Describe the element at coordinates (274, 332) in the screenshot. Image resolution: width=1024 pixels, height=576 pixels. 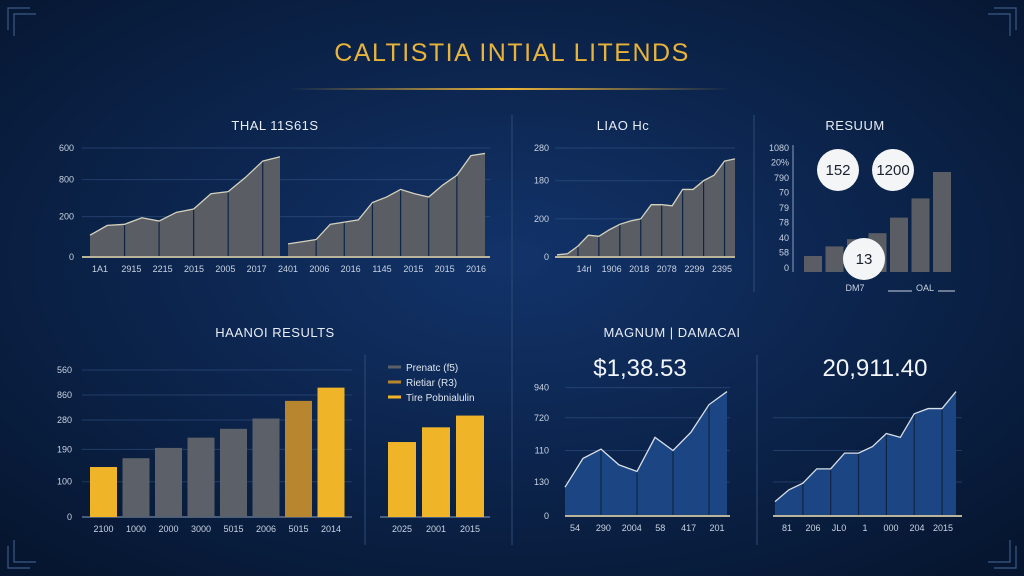
I see `haanoi-title: HAANOI RESULTS` at that location.